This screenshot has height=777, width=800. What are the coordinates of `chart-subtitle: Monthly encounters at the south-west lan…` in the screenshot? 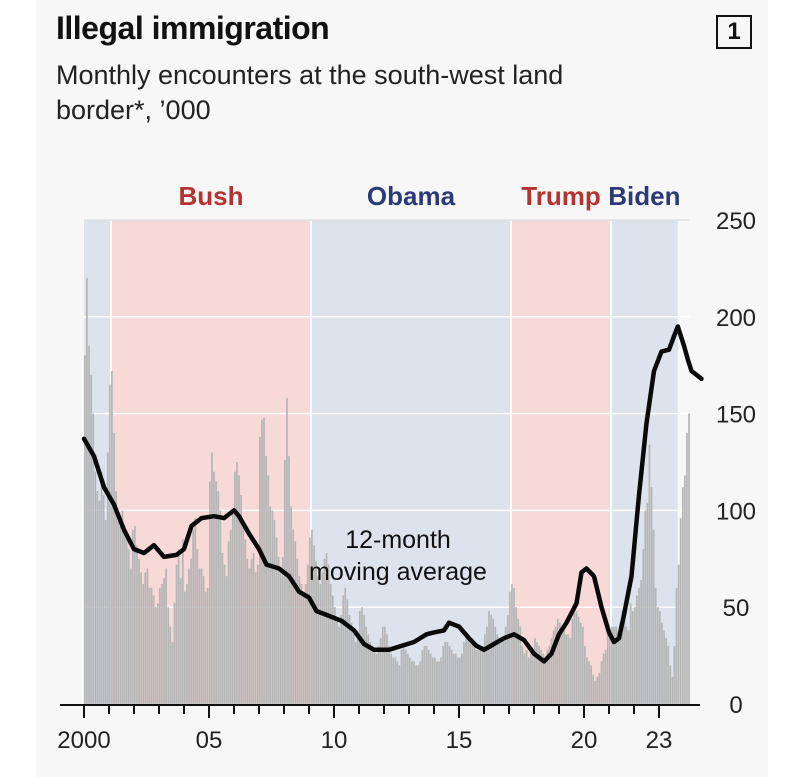 It's located at (310, 92).